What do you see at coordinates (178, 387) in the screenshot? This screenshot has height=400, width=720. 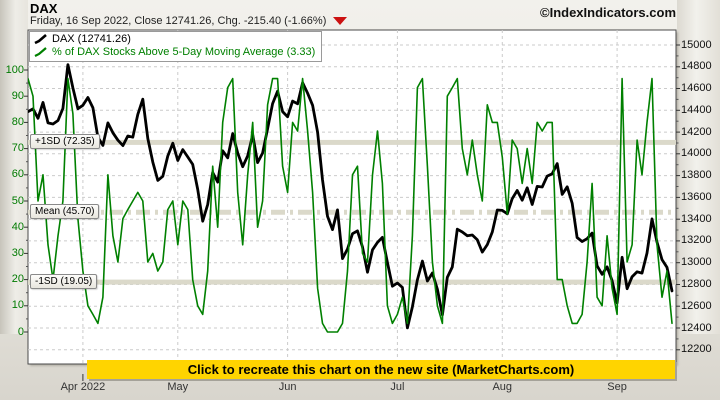 I see `x-axis-tick-label: May` at bounding box center [178, 387].